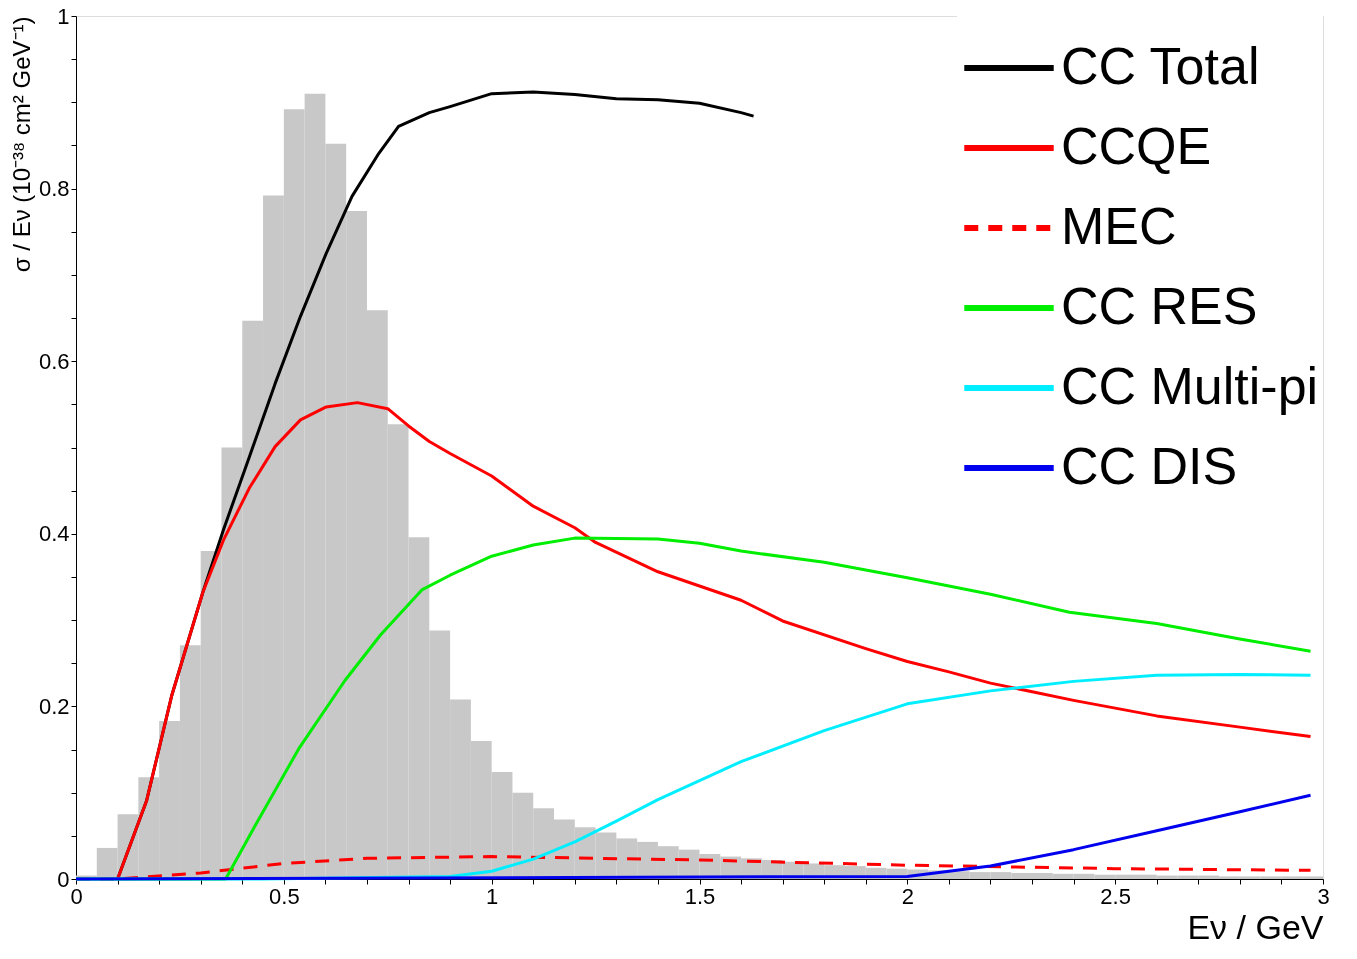 This screenshot has height=959, width=1357. What do you see at coordinates (54, 361) in the screenshot?
I see `y-tick-label: 0.6` at bounding box center [54, 361].